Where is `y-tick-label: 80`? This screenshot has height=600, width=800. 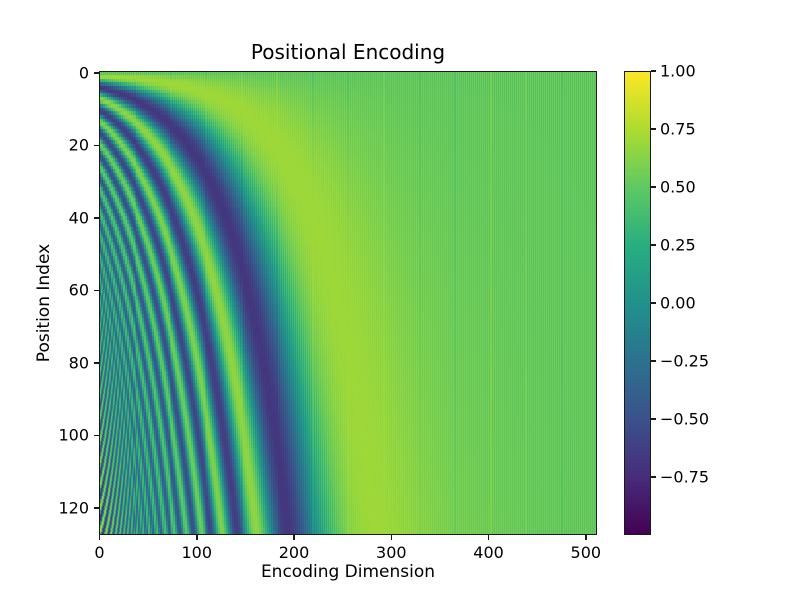 y-tick-label: 80 is located at coordinates (78, 363).